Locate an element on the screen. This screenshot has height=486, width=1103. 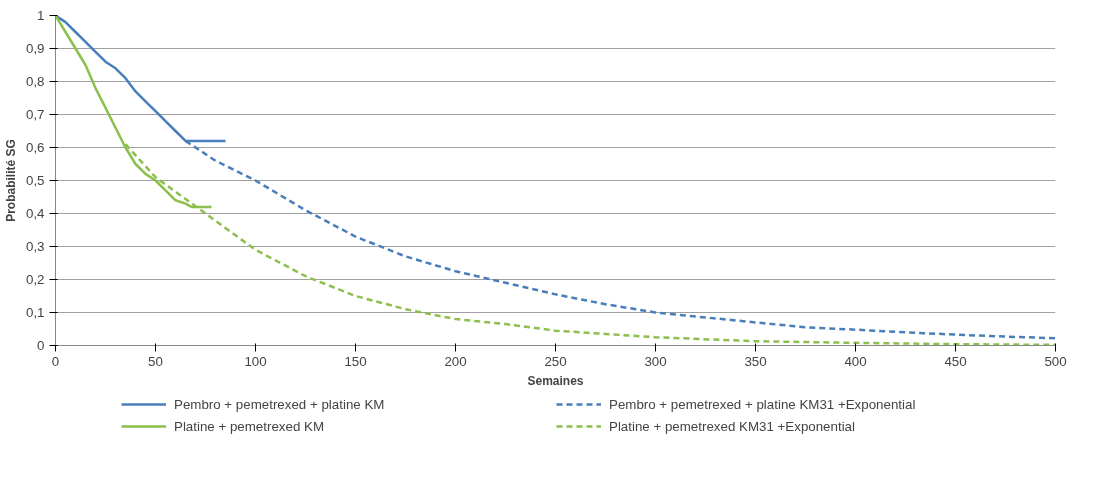
y-tick-label: 0,6 is located at coordinates (35, 147).